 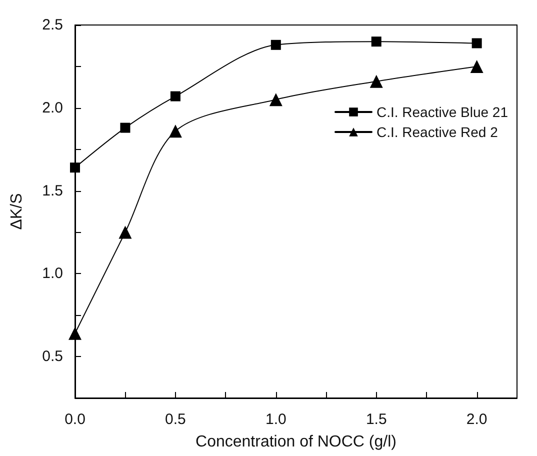 What do you see at coordinates (442, 112) in the screenshot?
I see `legend-label: C.I. Reactive Blue 21` at bounding box center [442, 112].